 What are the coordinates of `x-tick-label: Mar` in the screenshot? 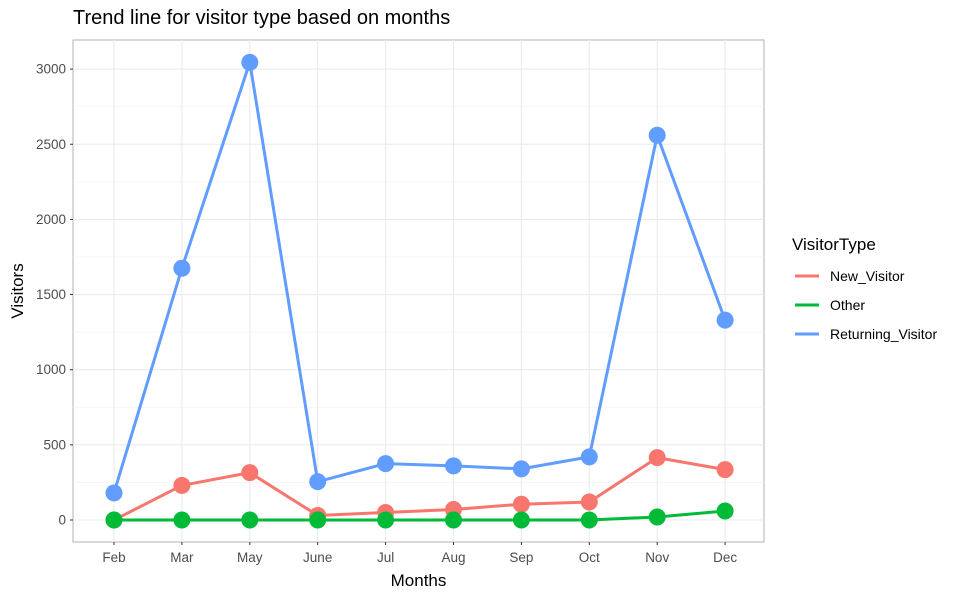 It's located at (182, 557).